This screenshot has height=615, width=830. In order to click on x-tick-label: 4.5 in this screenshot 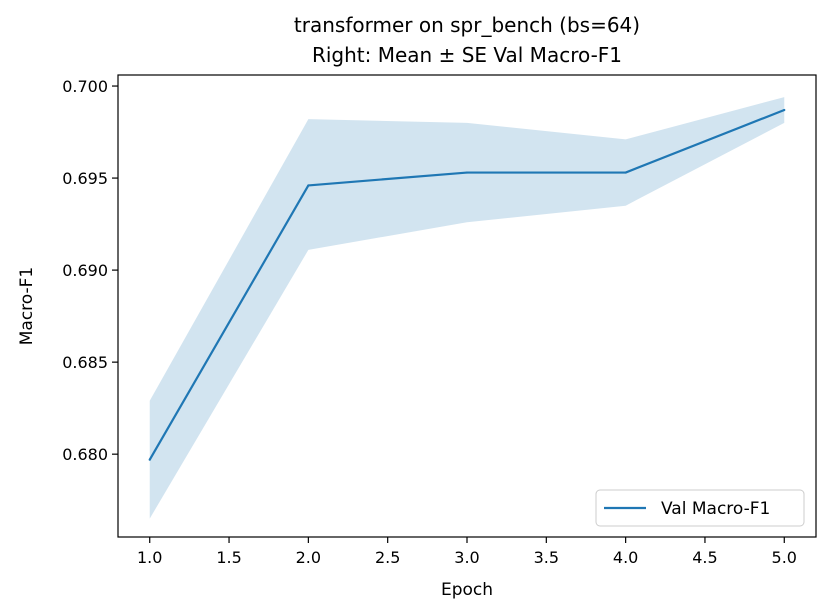, I will do `click(704, 557)`.